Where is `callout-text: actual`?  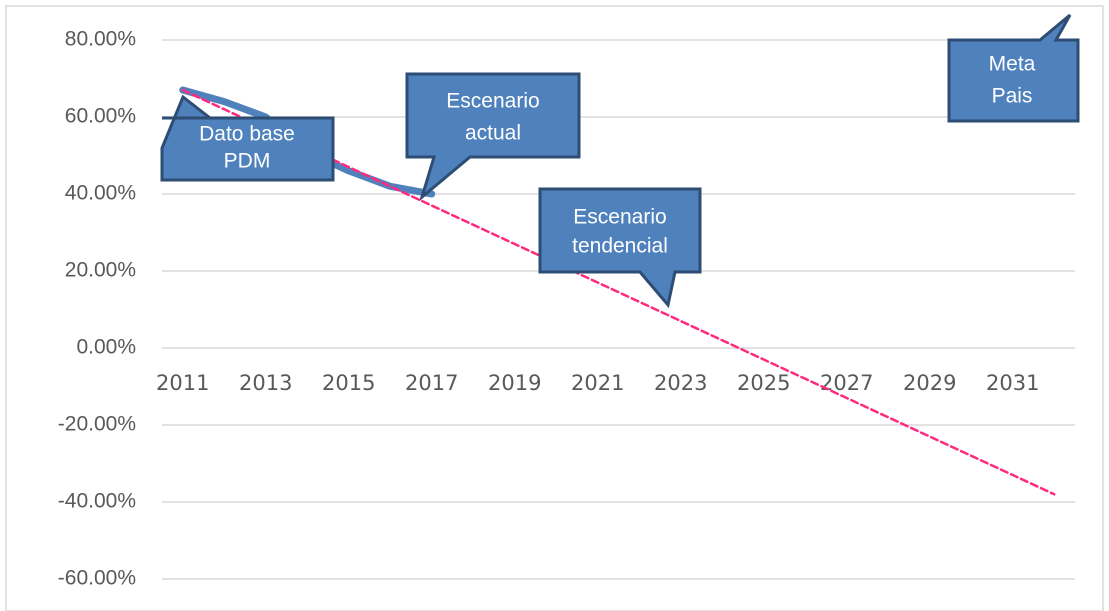 callout-text: actual is located at coordinates (493, 133).